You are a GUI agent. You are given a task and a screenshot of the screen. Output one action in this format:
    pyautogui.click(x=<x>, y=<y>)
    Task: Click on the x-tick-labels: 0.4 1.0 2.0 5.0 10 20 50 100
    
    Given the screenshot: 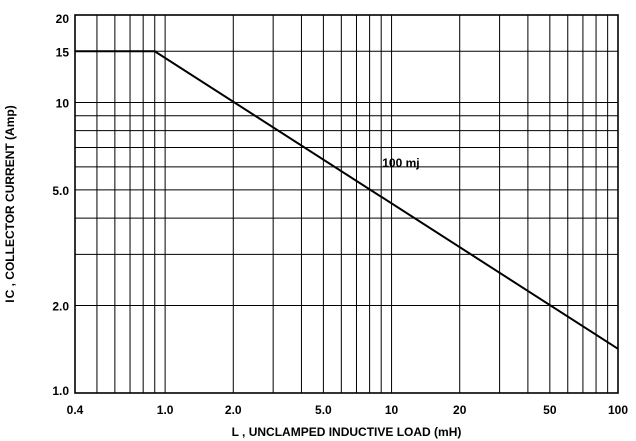 What is the action you would take?
    pyautogui.click(x=348, y=410)
    